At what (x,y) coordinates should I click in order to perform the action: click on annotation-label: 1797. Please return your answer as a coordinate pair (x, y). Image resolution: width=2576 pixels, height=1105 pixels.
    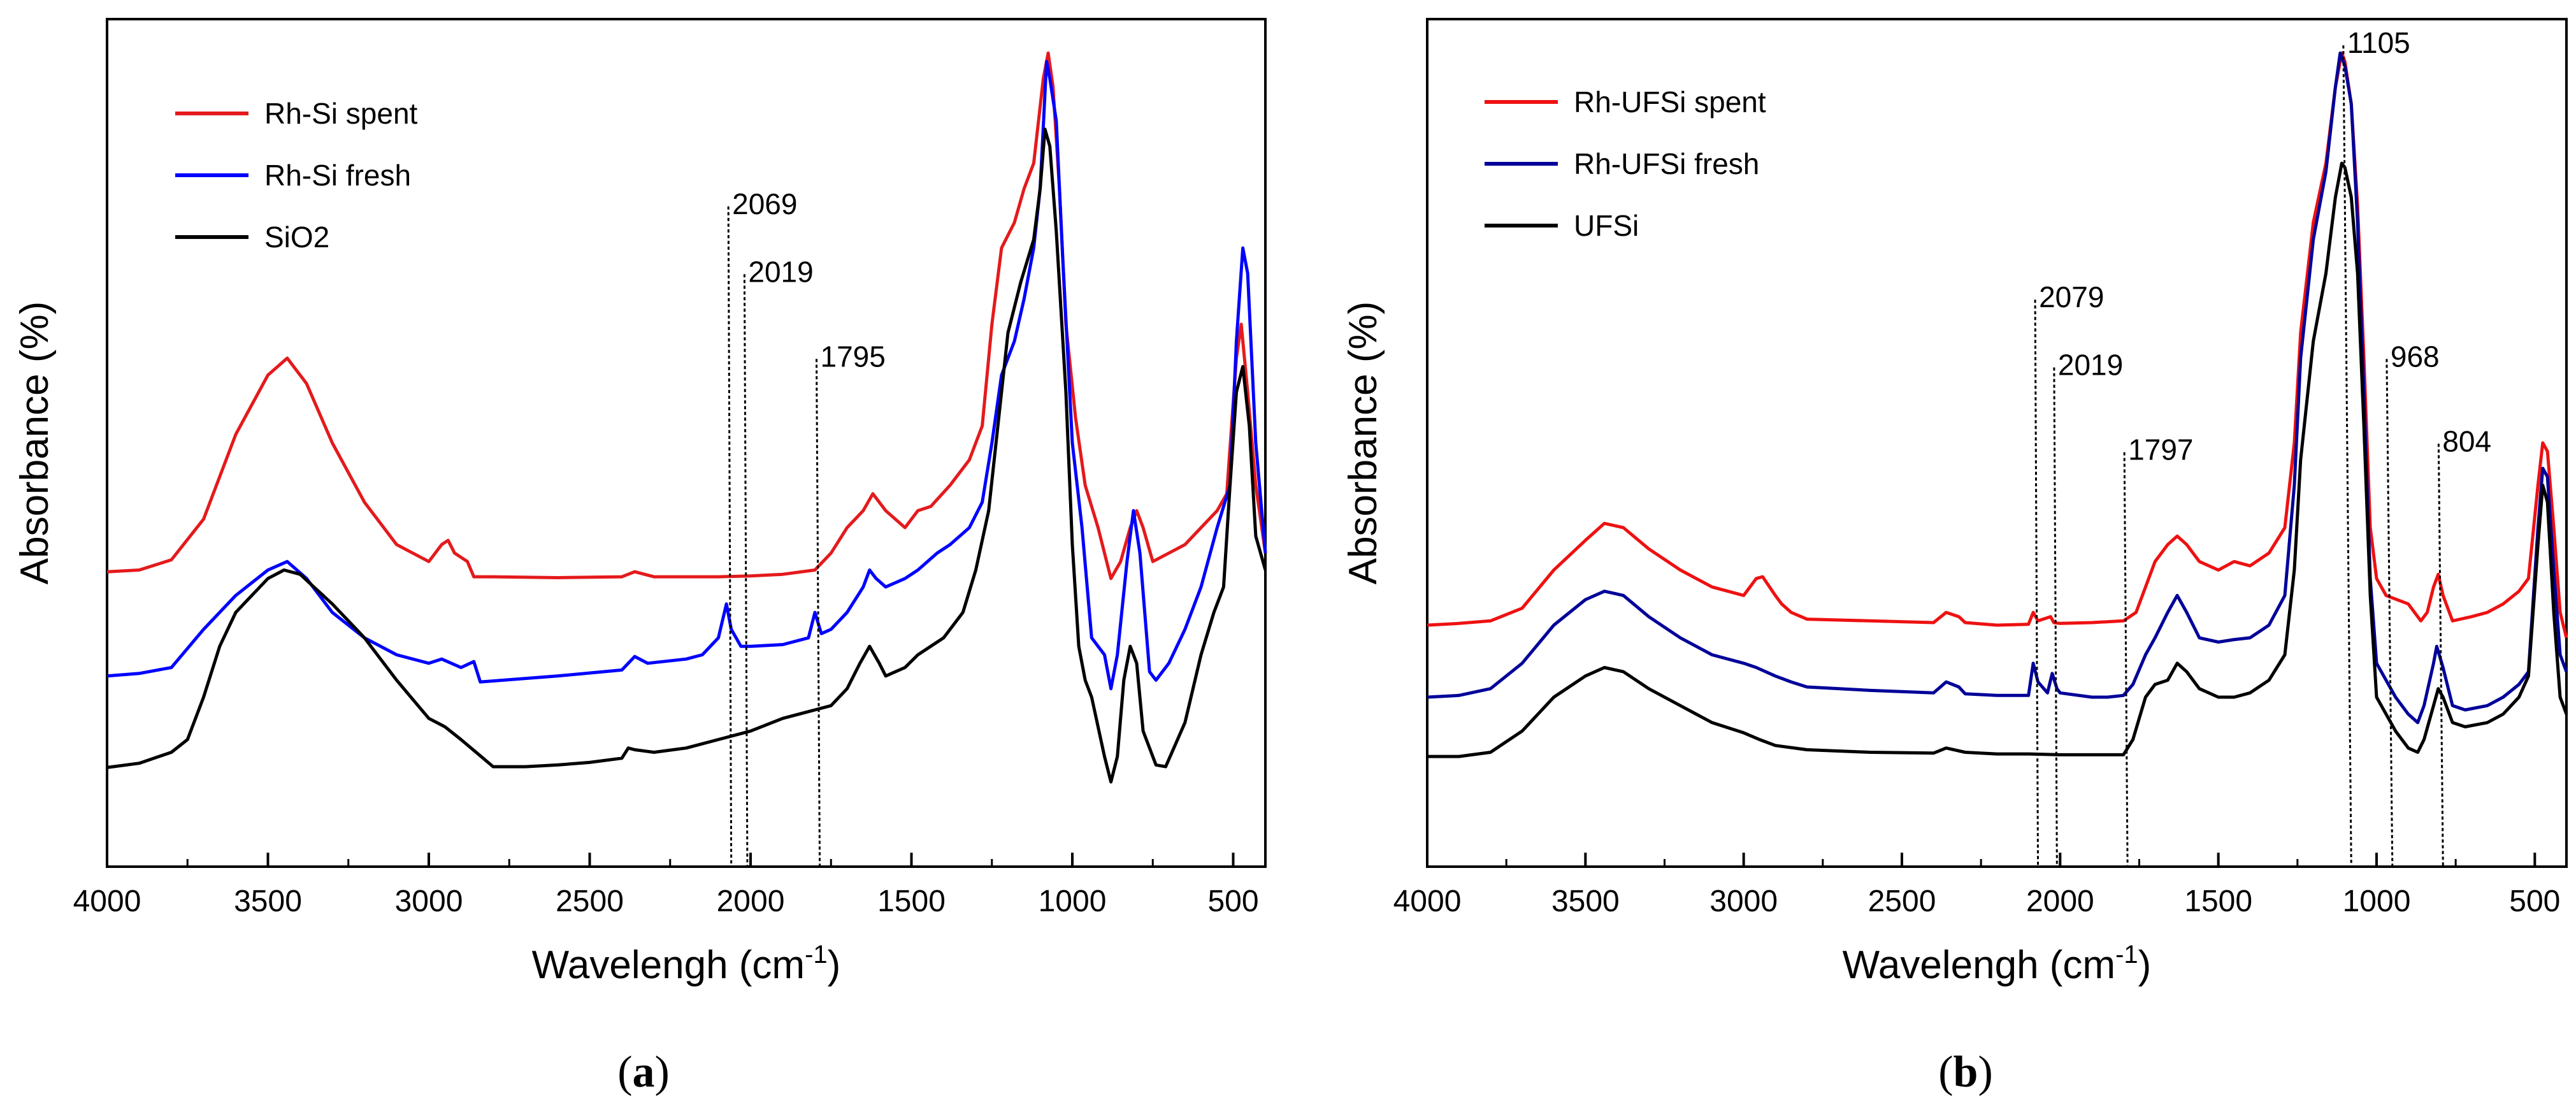
    Looking at the image, I should click on (2160, 449).